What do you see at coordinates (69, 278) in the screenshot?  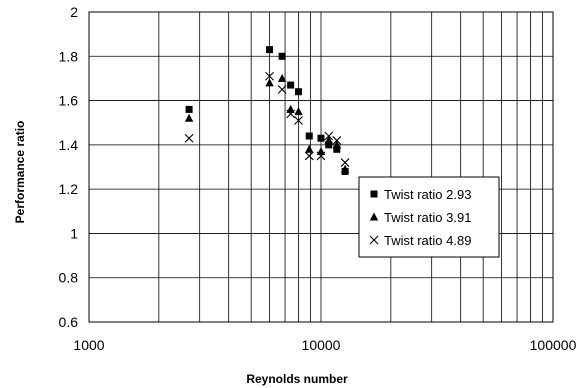 I see `y-tick-label: 0.8` at bounding box center [69, 278].